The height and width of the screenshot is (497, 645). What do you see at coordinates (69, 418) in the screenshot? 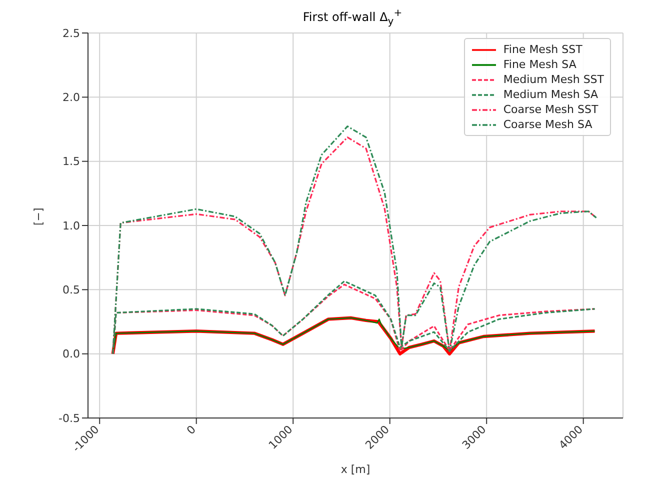
I see `y-tick-label: -0.5` at bounding box center [69, 418].